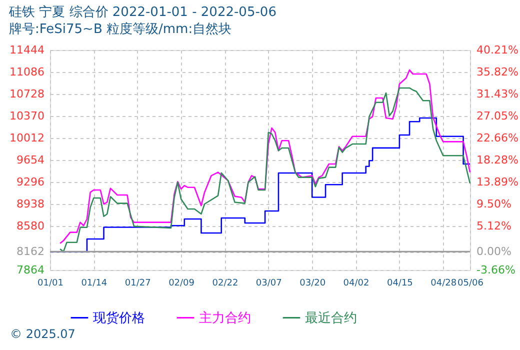 The width and height of the screenshot is (520, 350). What do you see at coordinates (496, 270) in the screenshot?
I see `y2-tick-label: -3.66%` at bounding box center [496, 270].